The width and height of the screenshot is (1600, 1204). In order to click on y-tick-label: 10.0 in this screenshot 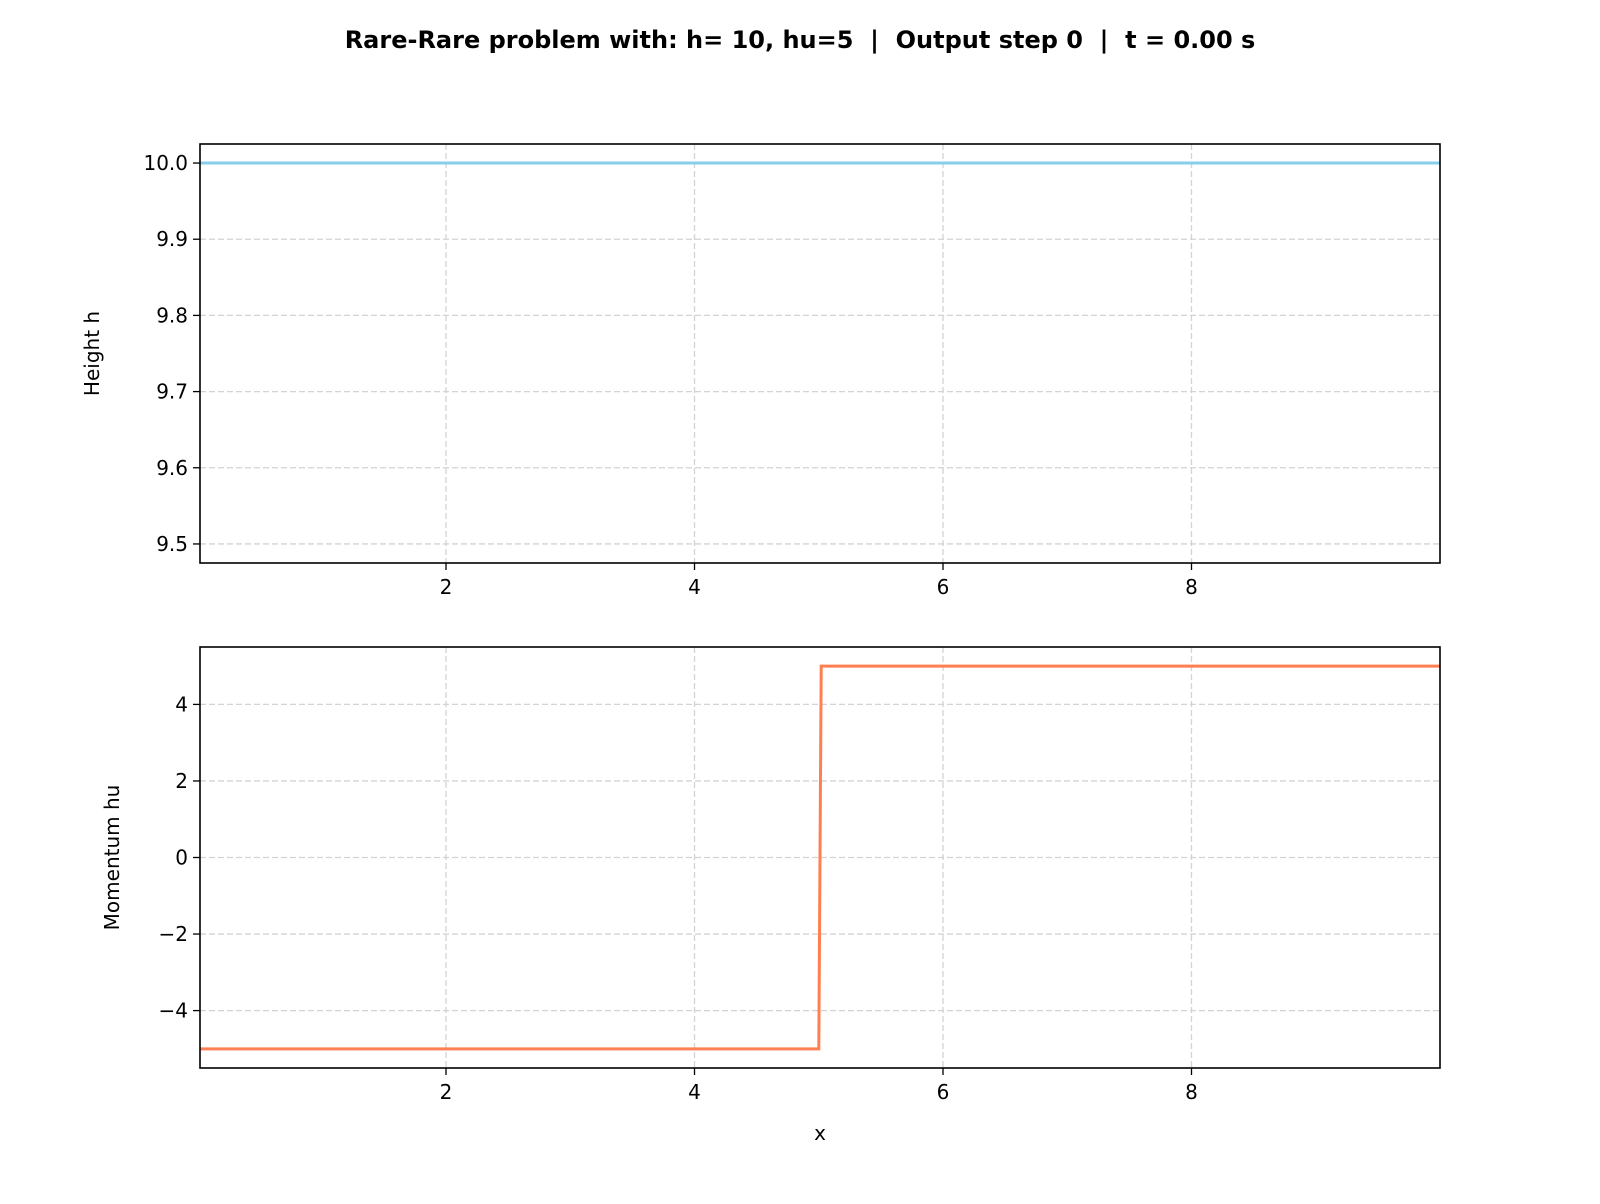, I will do `click(165, 163)`.